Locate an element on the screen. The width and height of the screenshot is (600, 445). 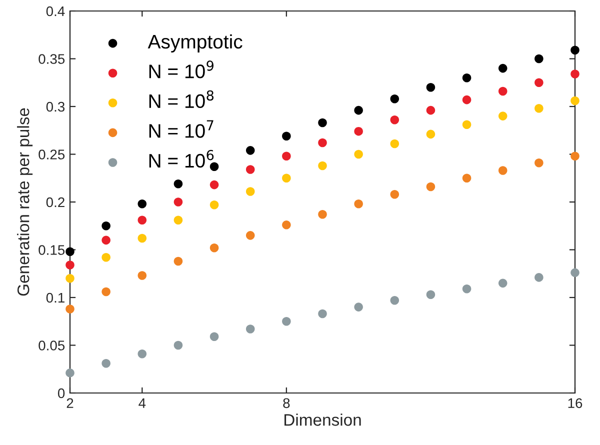
legend-label: N = 10$^{6}$ is located at coordinates (181, 159).